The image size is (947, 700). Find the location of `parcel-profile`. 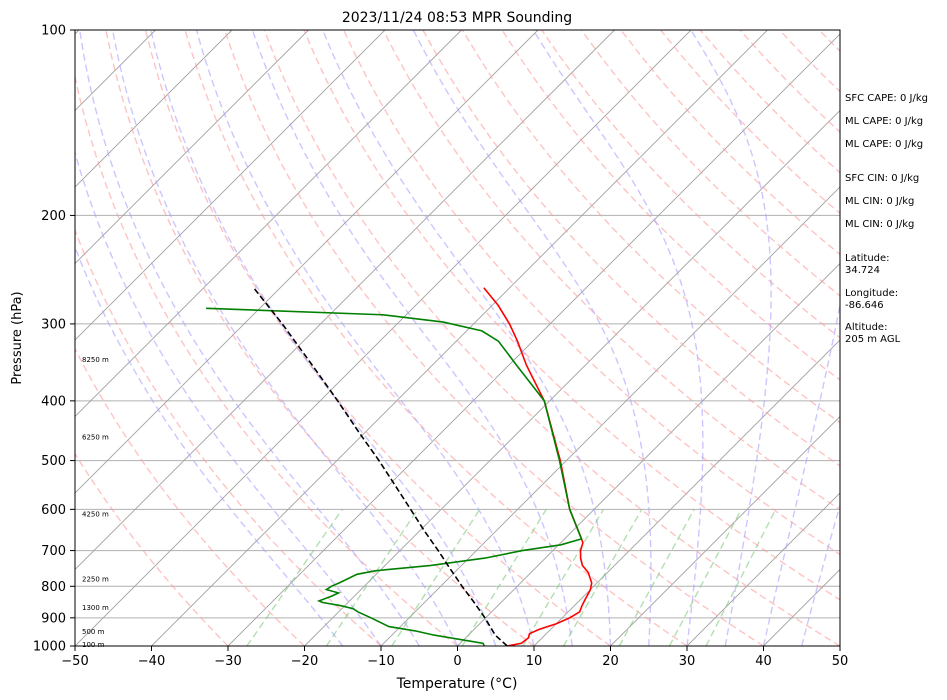

parcel-profile is located at coordinates (380, 466).